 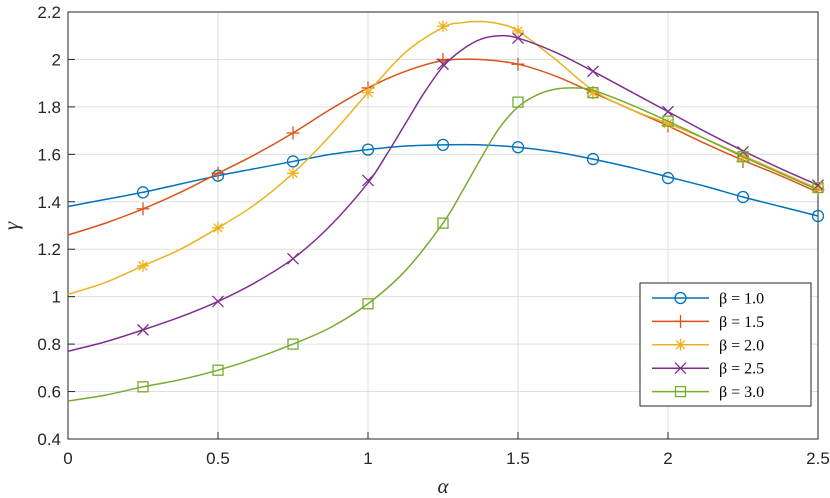 I want to click on x-axis-label: α, so click(x=443, y=486).